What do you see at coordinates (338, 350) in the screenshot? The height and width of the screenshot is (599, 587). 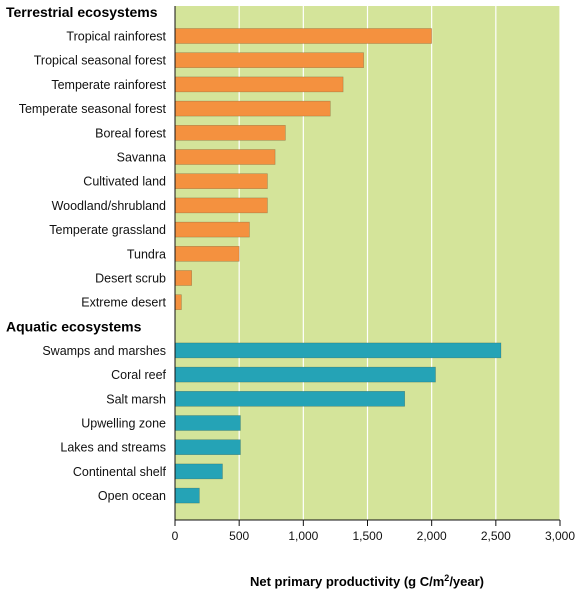 I see `bar-swamps-and-marshes` at bounding box center [338, 350].